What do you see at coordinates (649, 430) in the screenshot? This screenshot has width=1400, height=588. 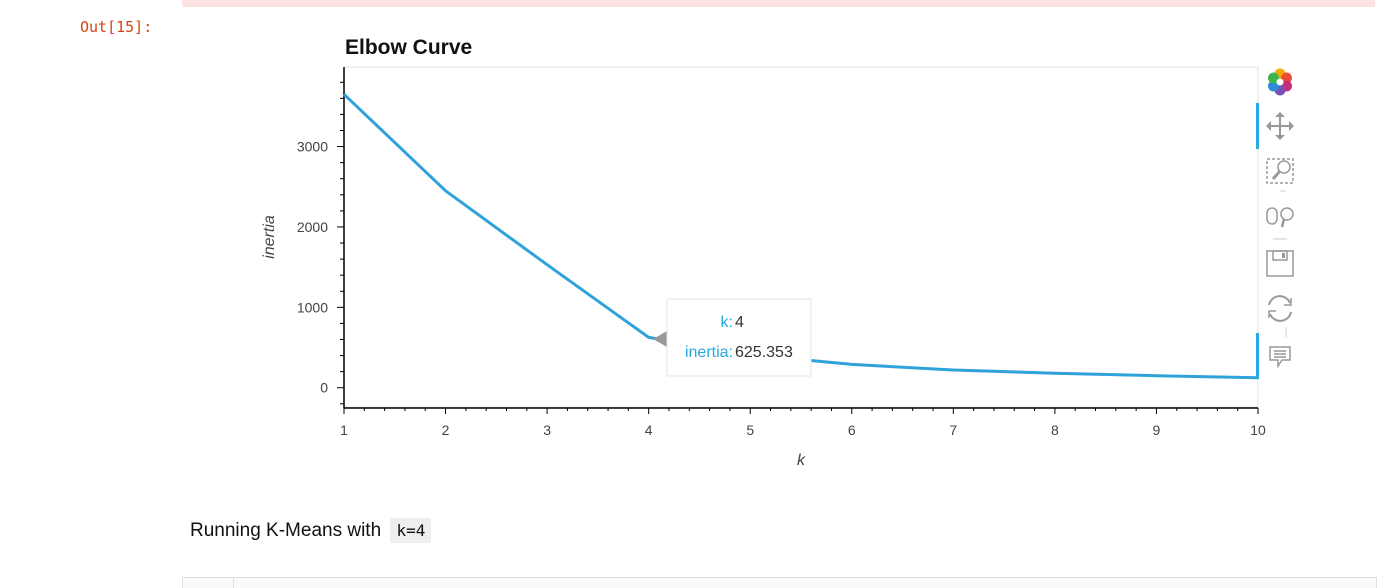 I see `x-tick-label: 4` at bounding box center [649, 430].